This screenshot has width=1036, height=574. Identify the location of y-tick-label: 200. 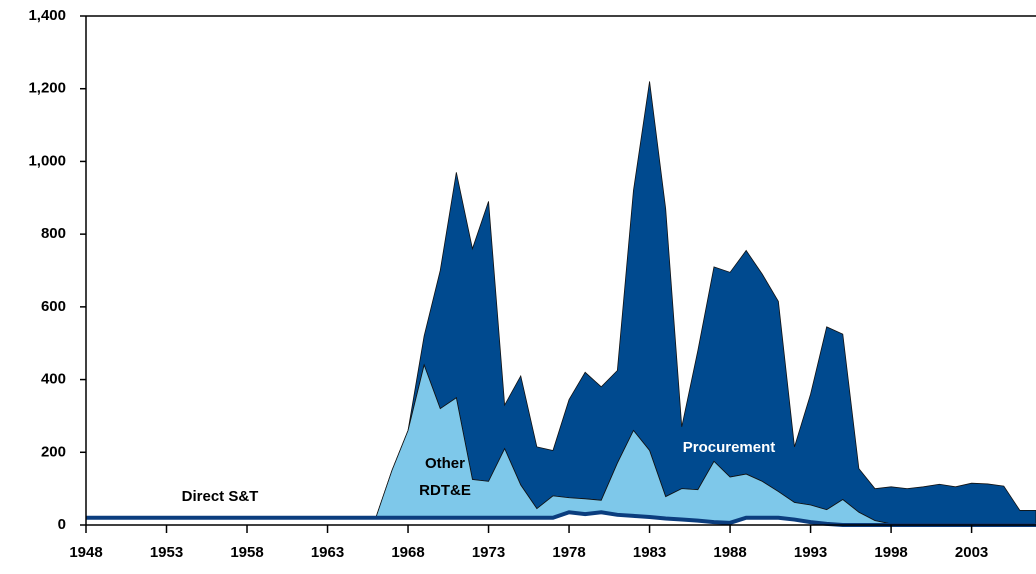
(53, 451).